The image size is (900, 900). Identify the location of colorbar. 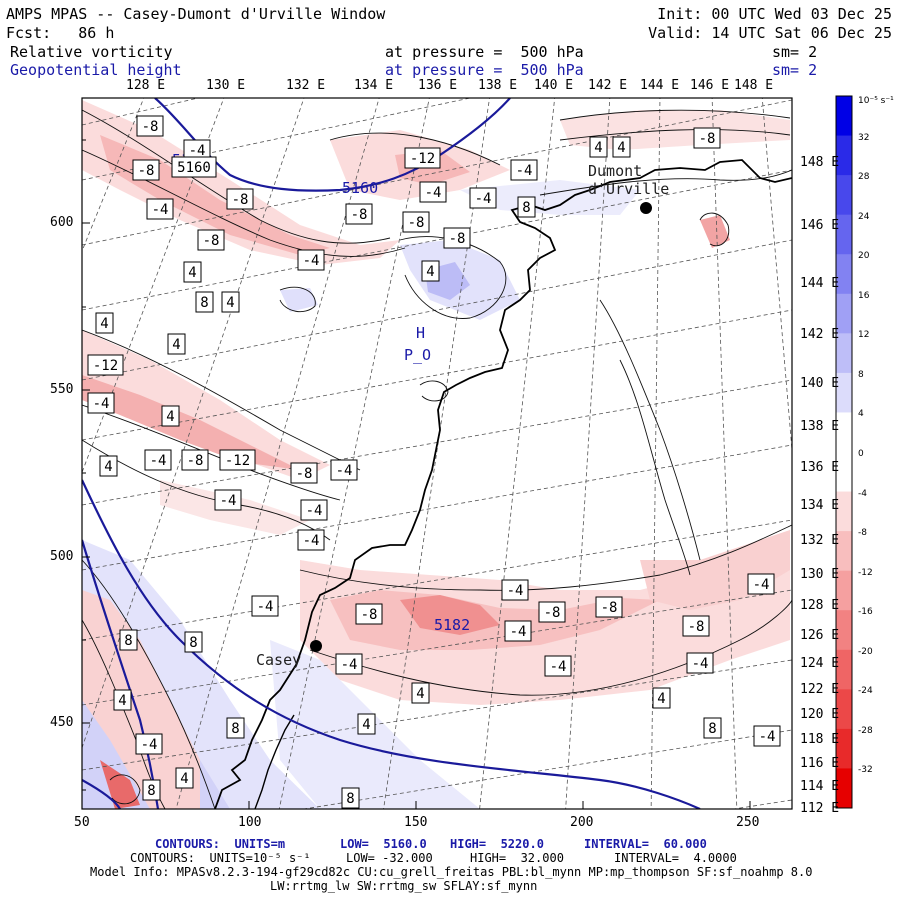
(844, 452).